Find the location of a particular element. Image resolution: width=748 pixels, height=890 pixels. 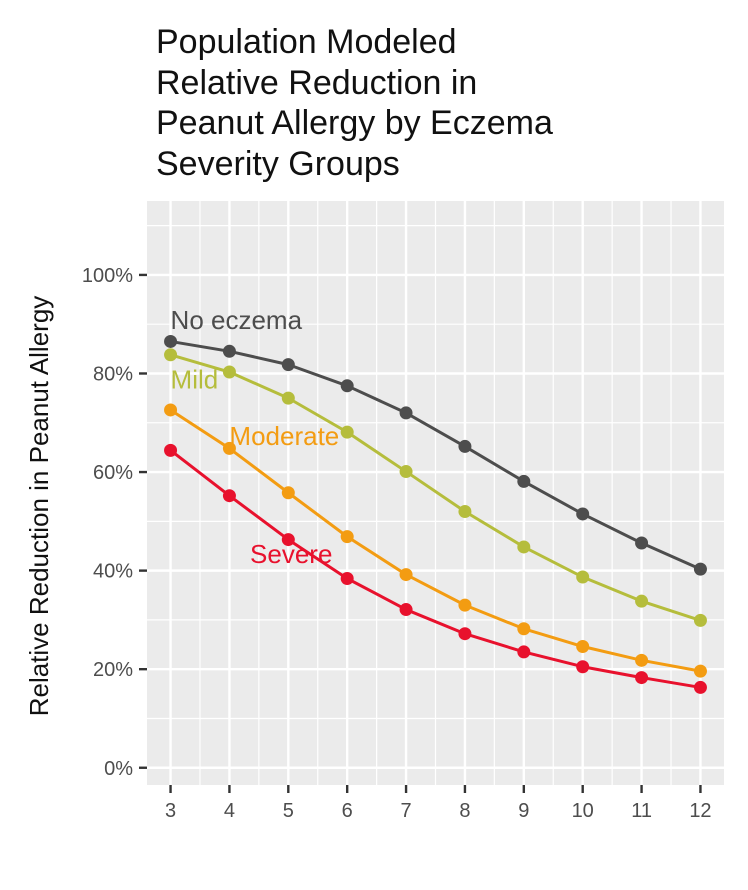

x-tick-label: 3 is located at coordinates (170, 811).